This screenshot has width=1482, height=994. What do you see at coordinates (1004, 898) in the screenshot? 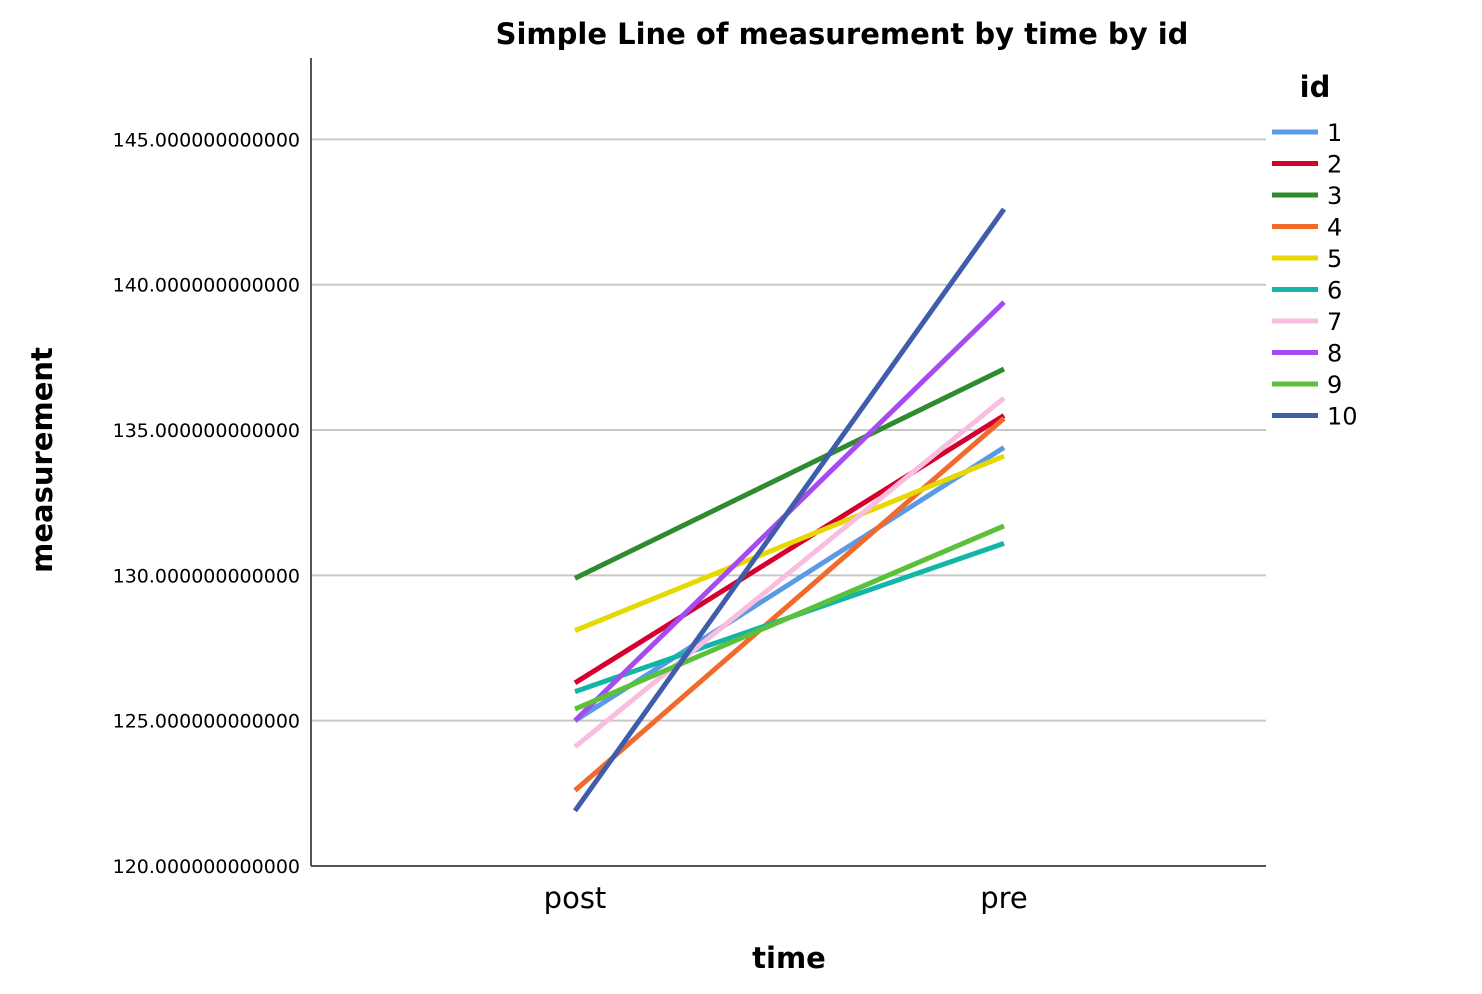
I see `x-tick-label-pre: pre` at bounding box center [1004, 898].